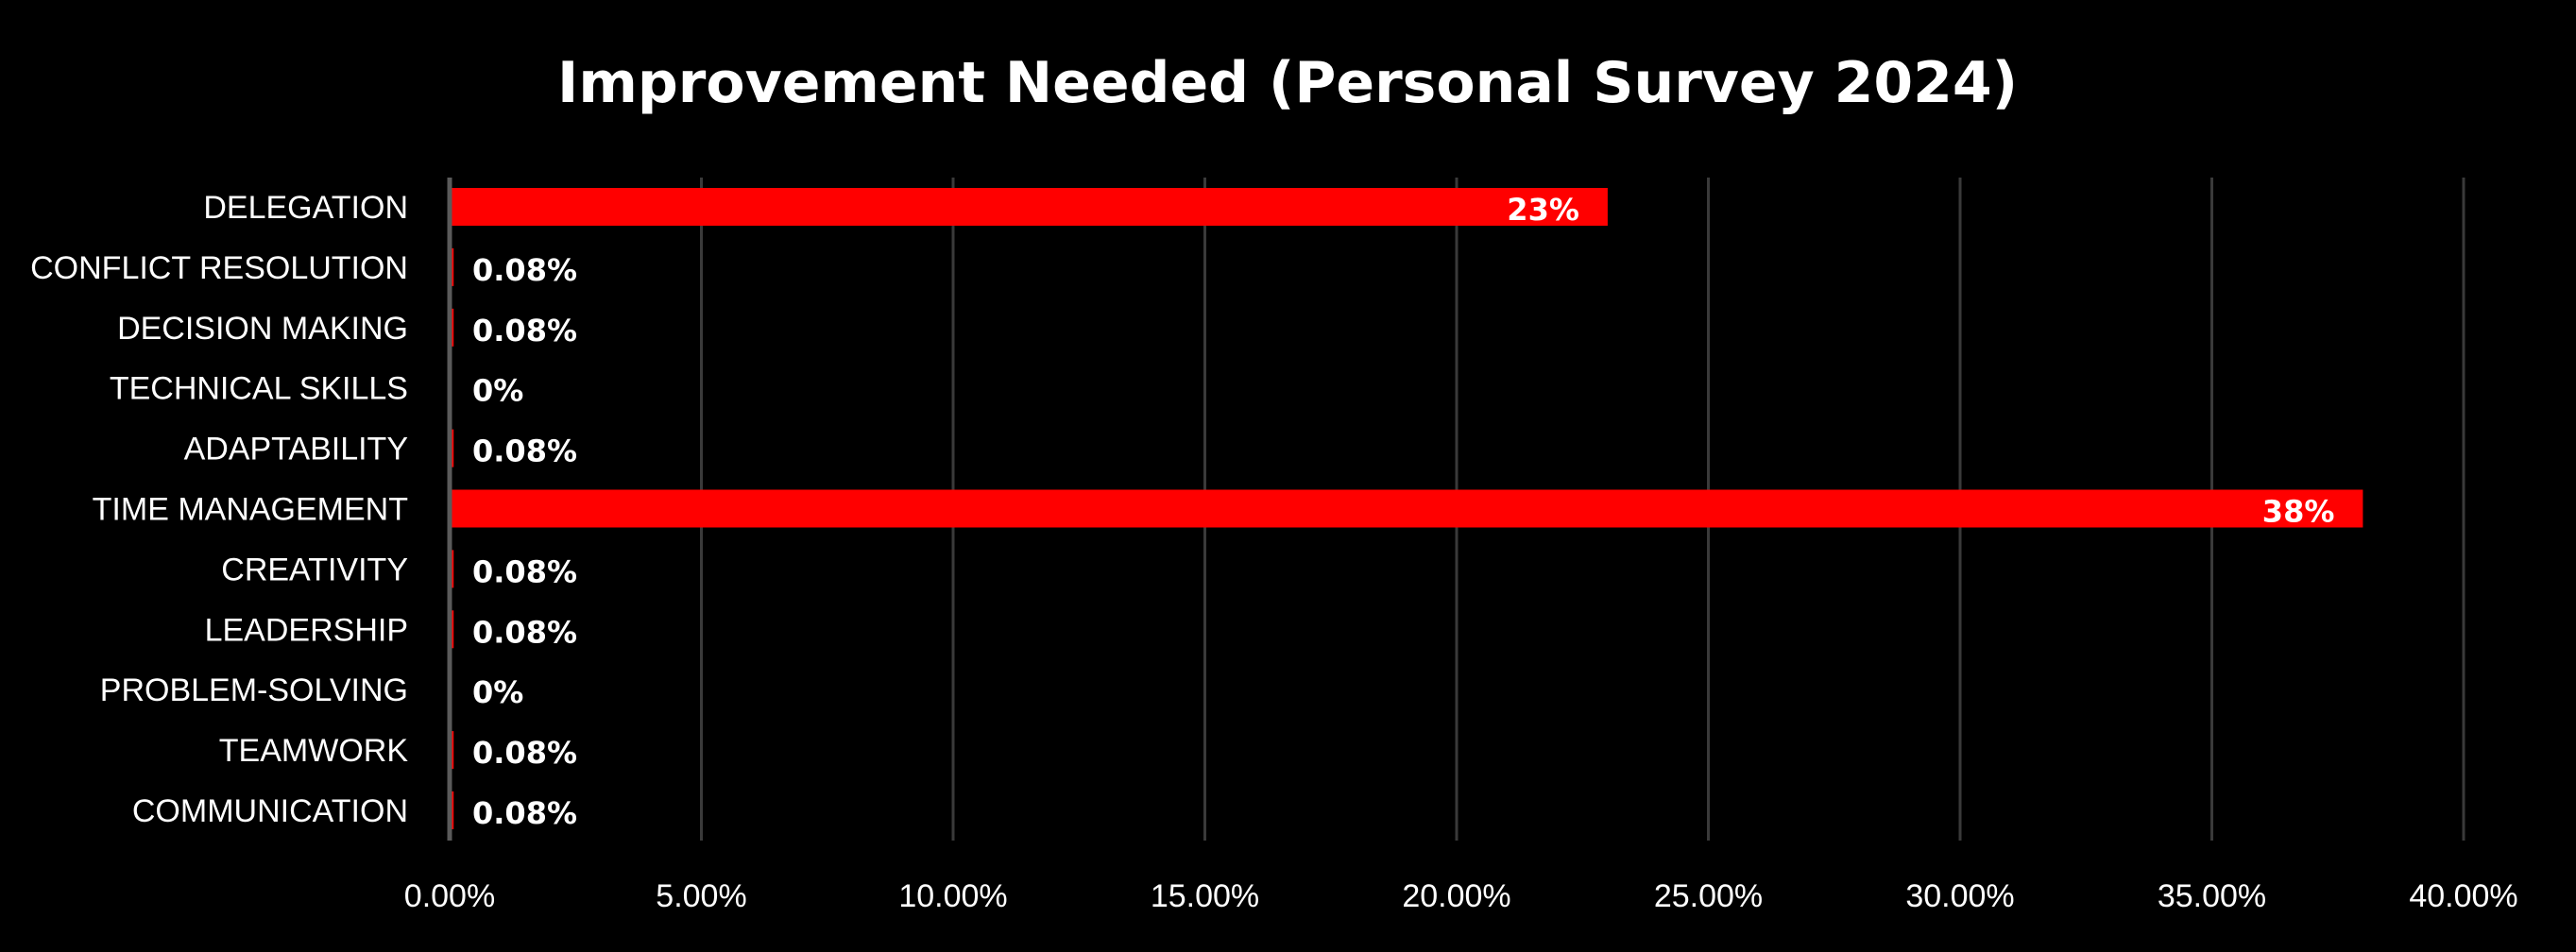  Describe the element at coordinates (306, 208) in the screenshot. I see `category-label: DELEGATION` at that location.